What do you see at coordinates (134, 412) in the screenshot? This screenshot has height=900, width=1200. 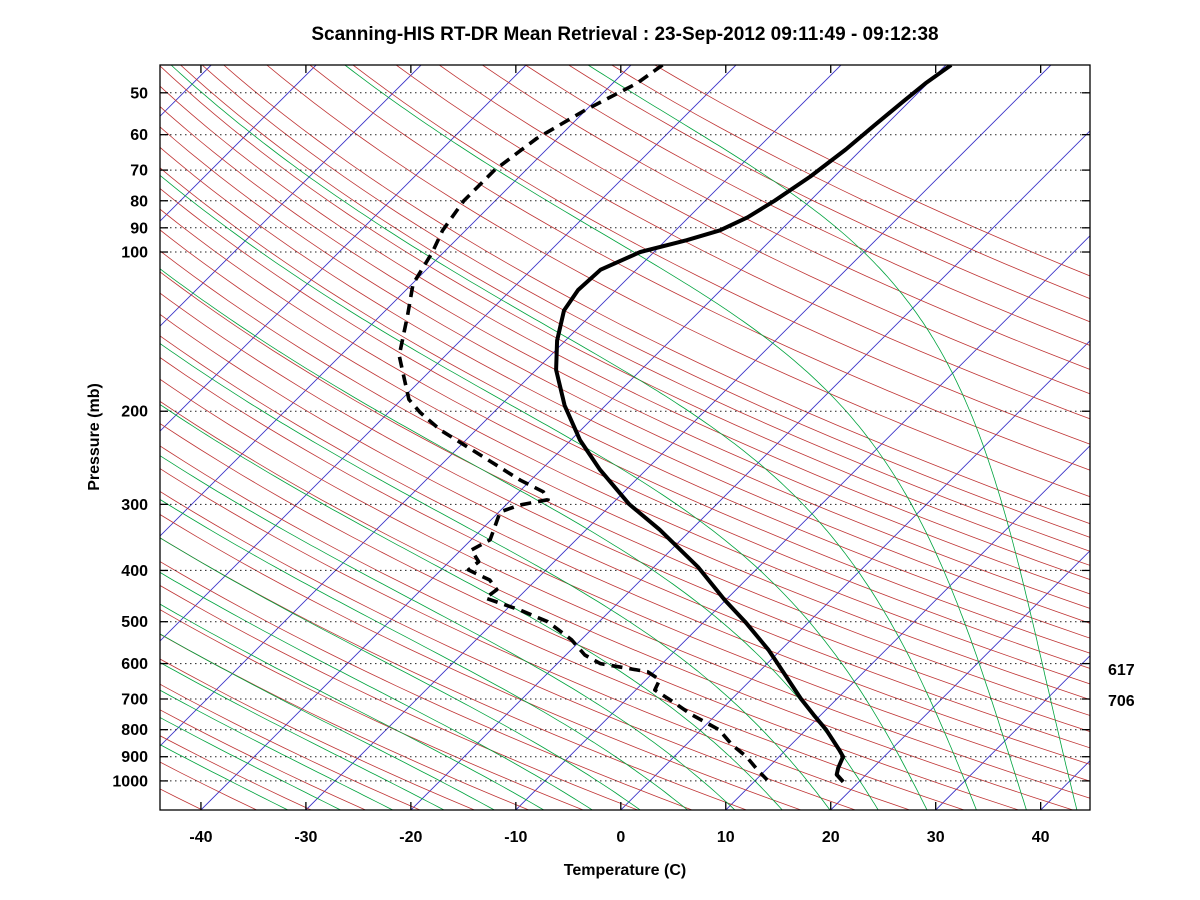 I see `y-tick-label: 200` at bounding box center [134, 412].